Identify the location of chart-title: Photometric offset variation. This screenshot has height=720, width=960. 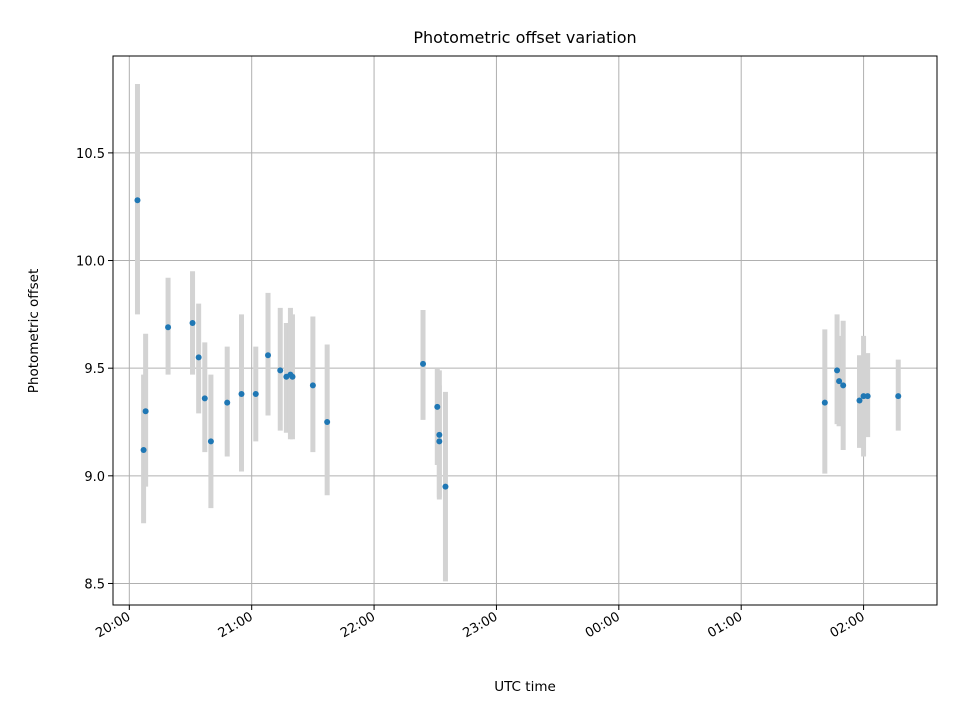
(524, 37).